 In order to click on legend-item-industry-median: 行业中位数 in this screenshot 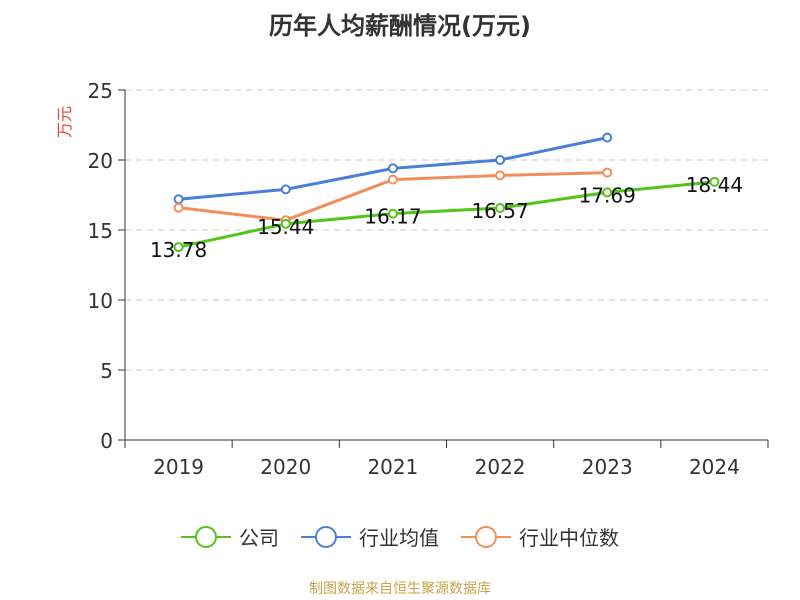, I will do `click(540, 536)`.